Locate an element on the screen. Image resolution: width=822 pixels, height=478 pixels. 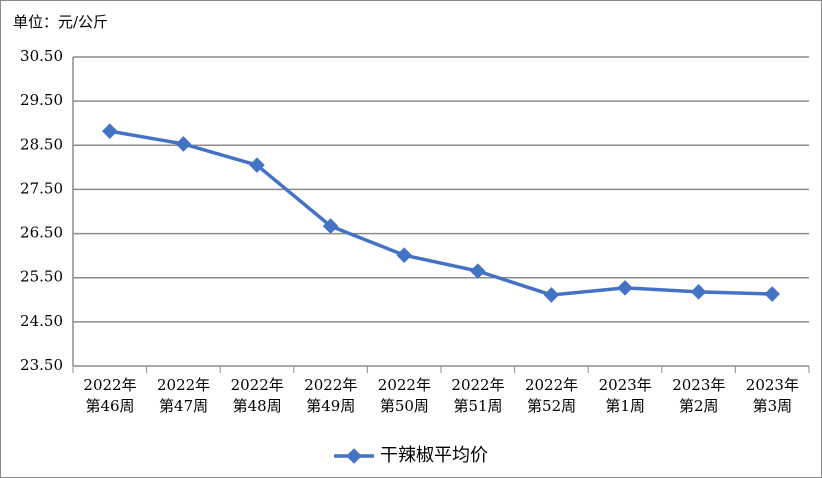
x-tick-label: 2022年 第50周 is located at coordinates (404, 395).